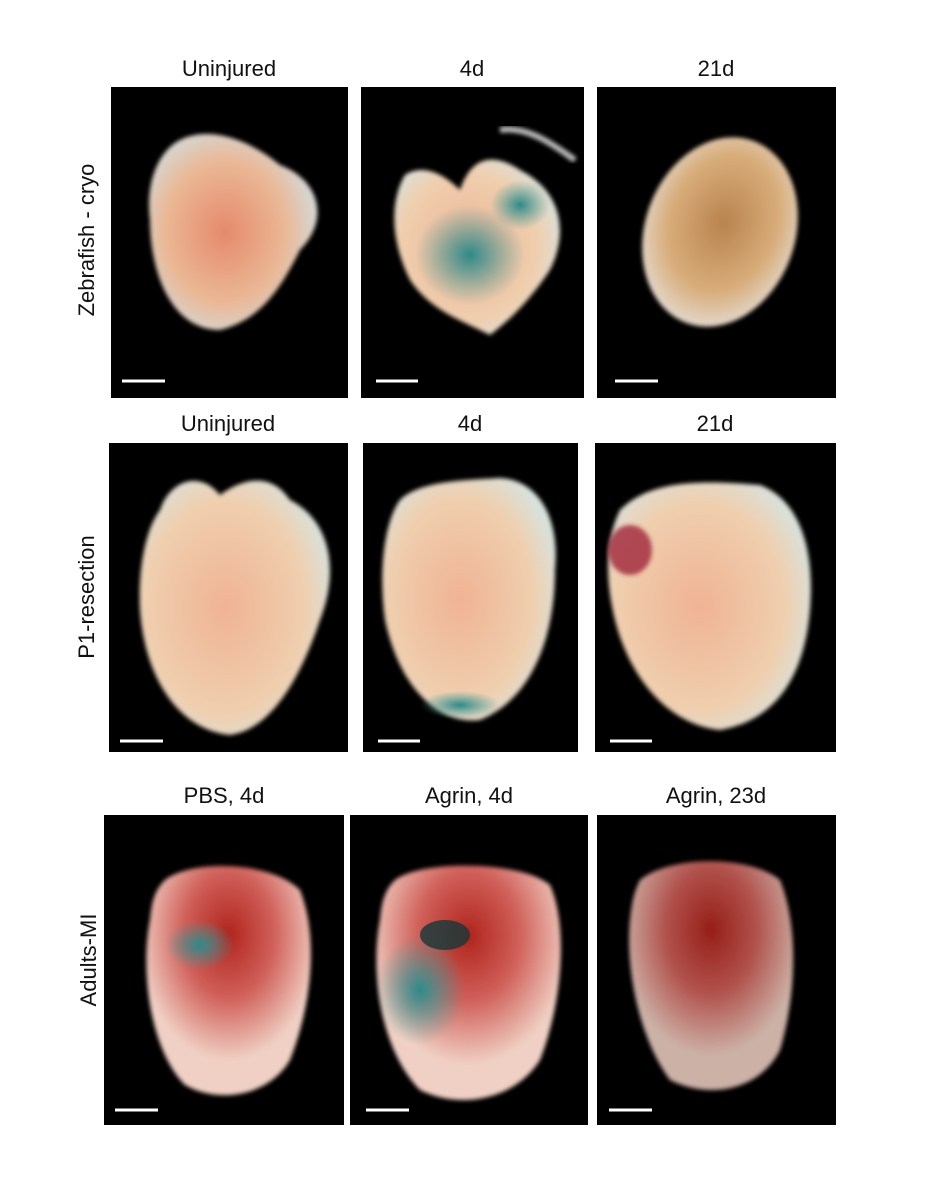 This screenshot has width=933, height=1200. What do you see at coordinates (88, 960) in the screenshot?
I see `row-label: Adults-MI` at bounding box center [88, 960].